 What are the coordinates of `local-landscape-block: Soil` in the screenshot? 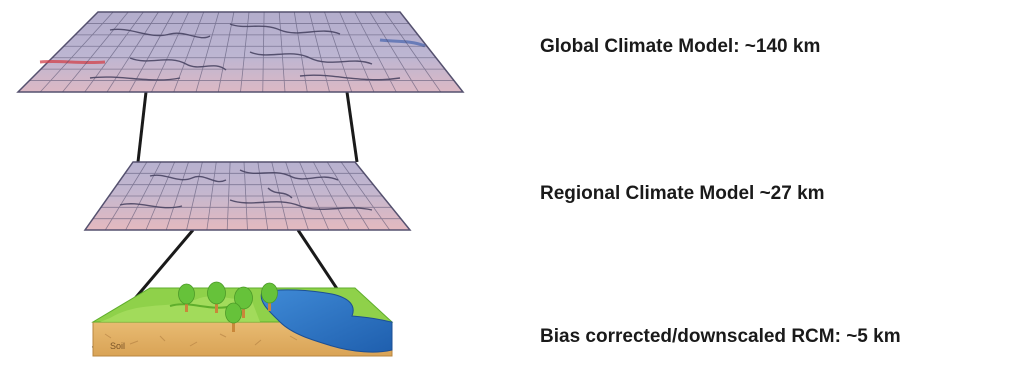 It's located at (242, 319).